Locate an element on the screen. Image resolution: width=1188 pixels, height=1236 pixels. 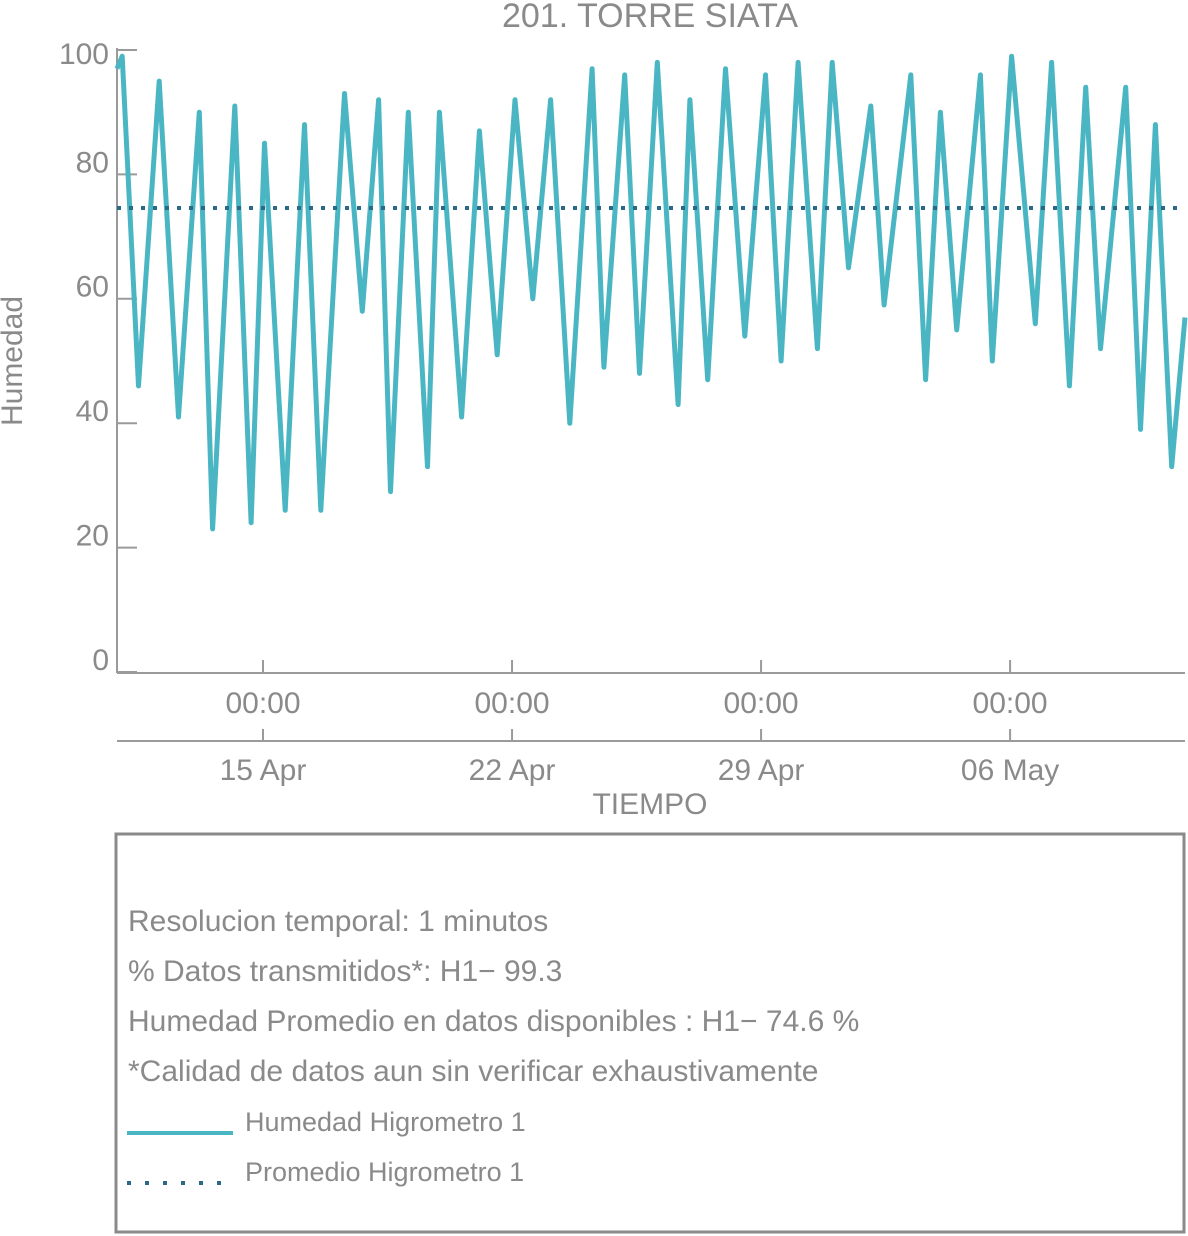
y-tick-label: 60 is located at coordinates (92, 287).